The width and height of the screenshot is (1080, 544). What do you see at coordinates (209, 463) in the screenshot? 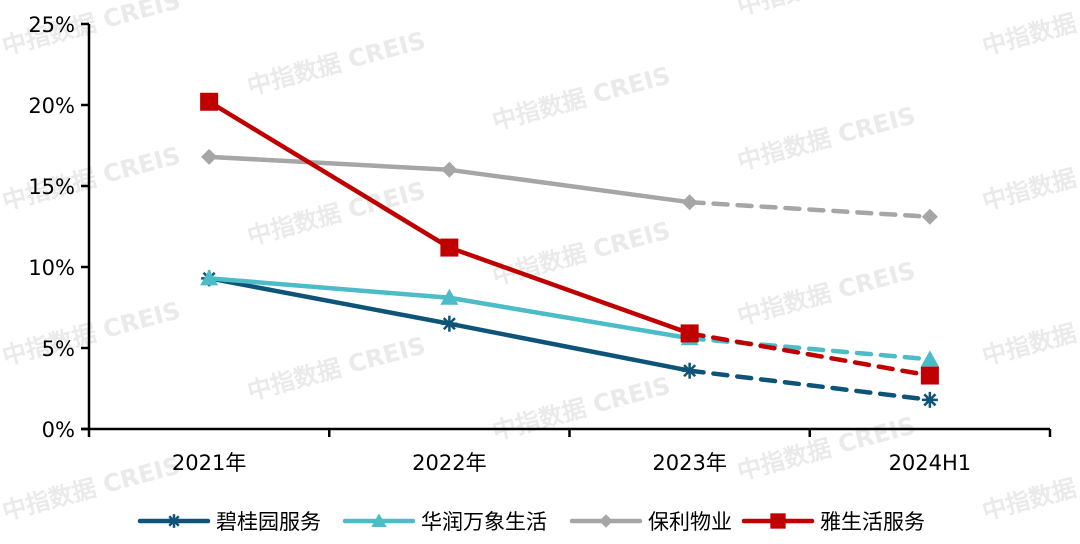
I see `x-tick-label: 2021年` at bounding box center [209, 463].